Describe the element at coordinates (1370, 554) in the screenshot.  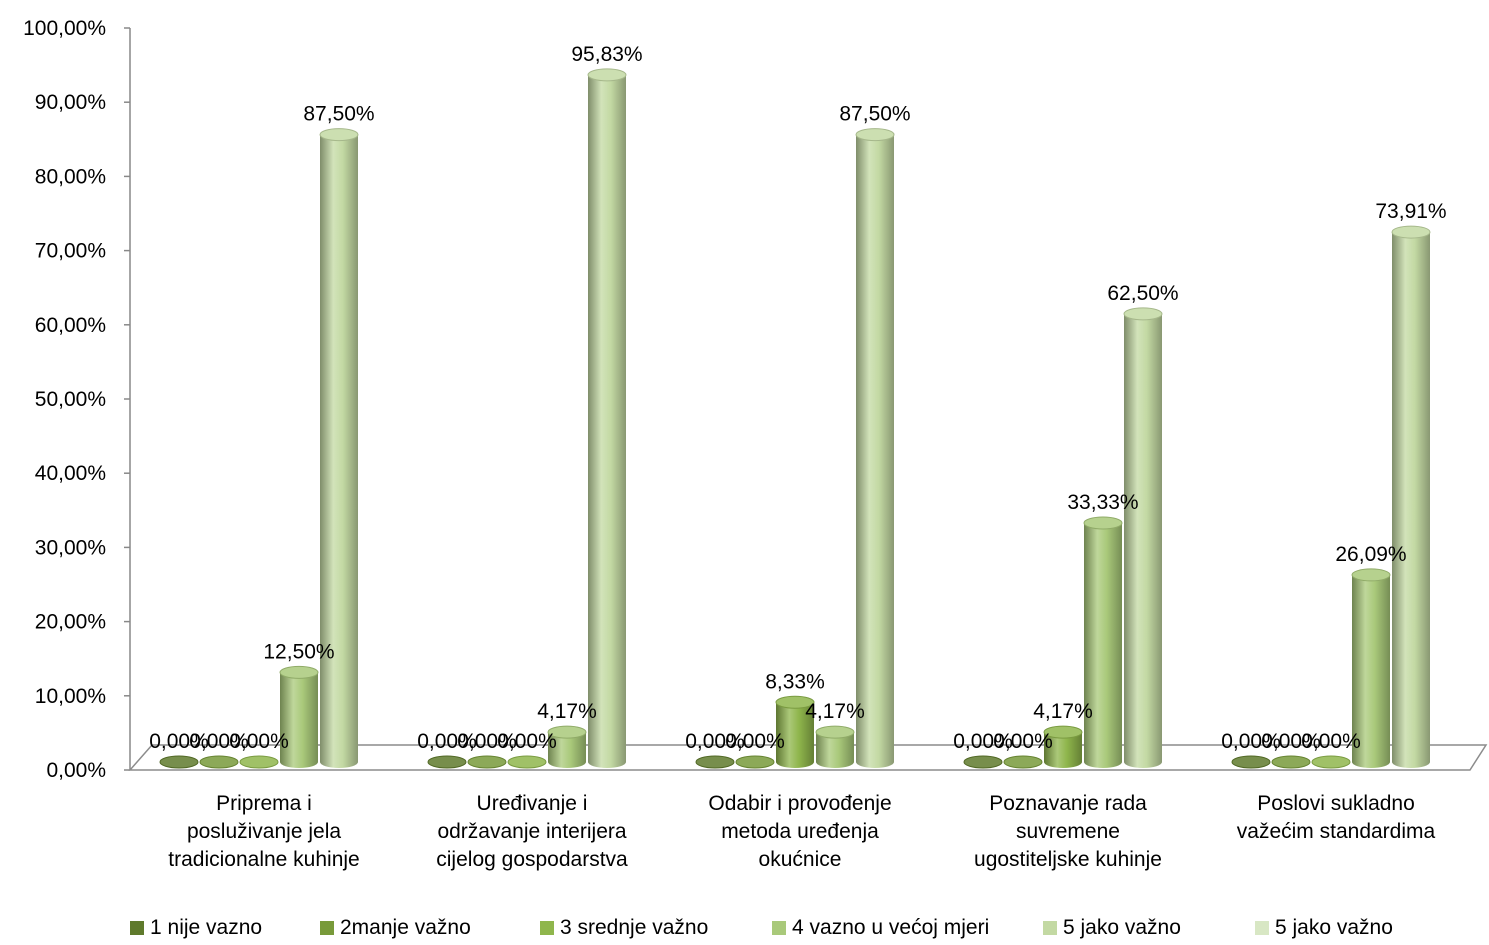
I see `data-label: 26,09%` at that location.